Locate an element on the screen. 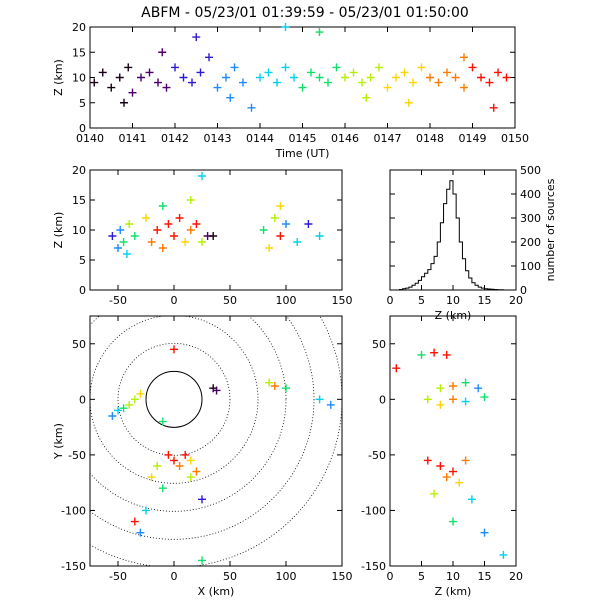 The width and height of the screenshot is (600, 600). y-tick-label: -150 is located at coordinates (73, 566).